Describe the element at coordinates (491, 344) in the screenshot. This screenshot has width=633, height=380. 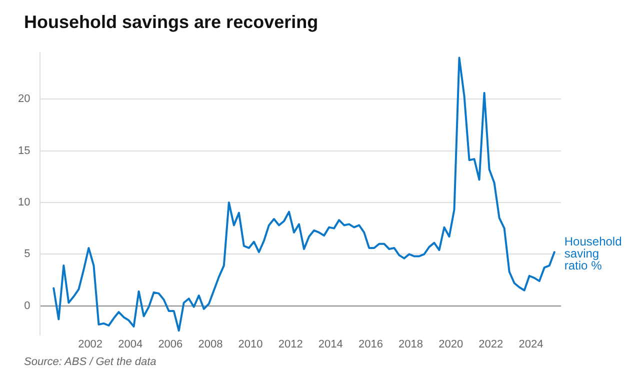
I see `x-tick-label: 2022` at that location.